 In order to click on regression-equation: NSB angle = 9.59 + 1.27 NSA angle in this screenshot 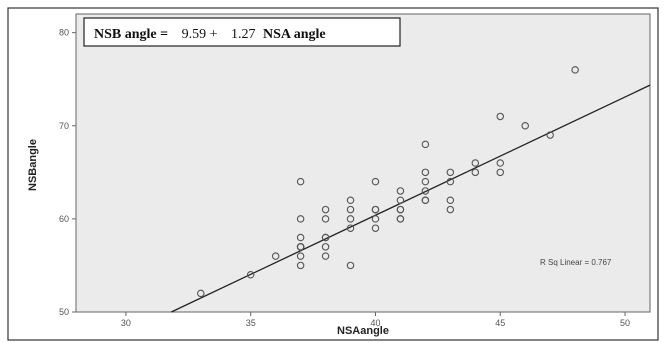, I will do `click(210, 34)`.